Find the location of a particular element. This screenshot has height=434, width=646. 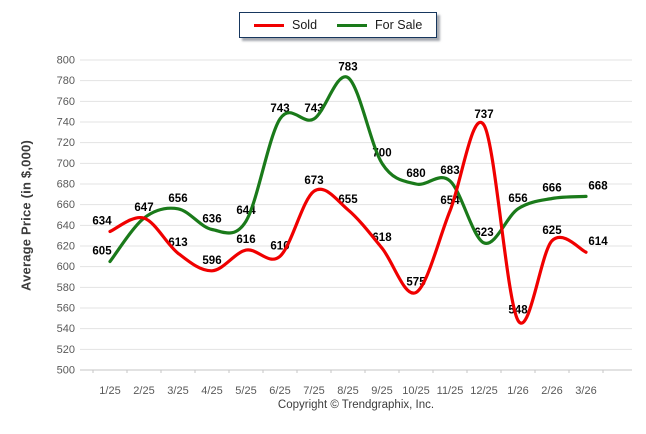

y-tick-label: 720 is located at coordinates (66, 143).